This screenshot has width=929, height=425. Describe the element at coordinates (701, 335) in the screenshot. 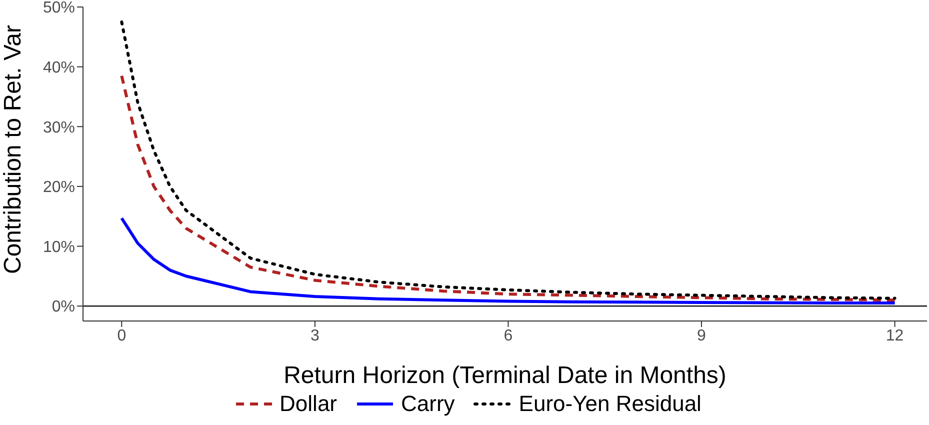

I see `x-tick-label: 9` at that location.